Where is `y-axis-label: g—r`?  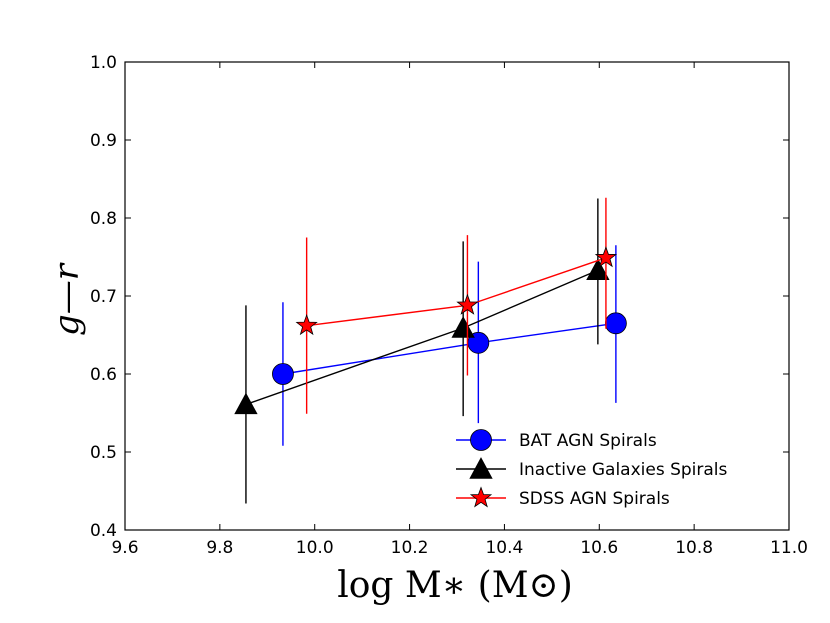
y-axis-label: g—r is located at coordinates (67, 299).